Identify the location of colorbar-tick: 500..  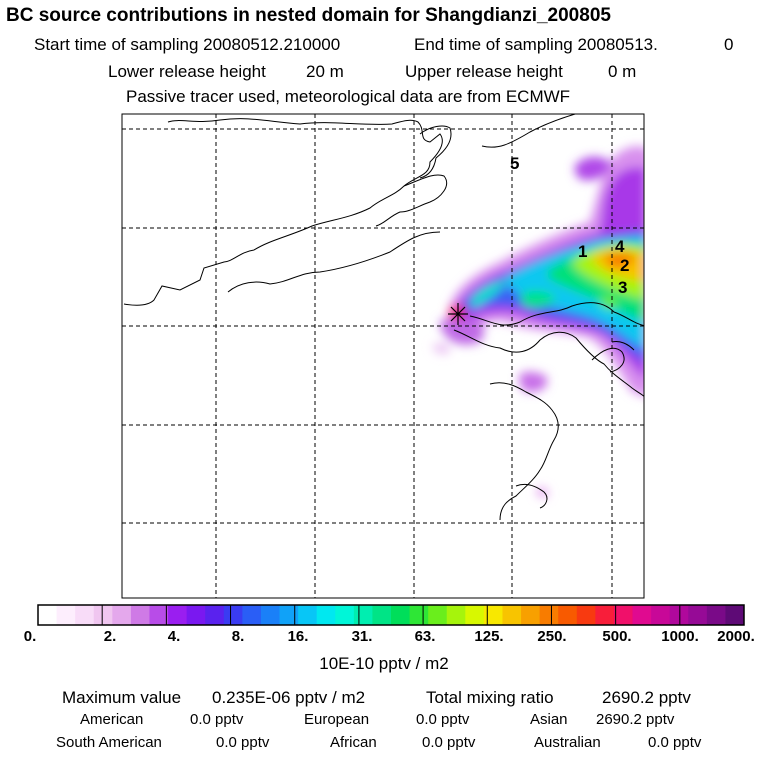
(617, 636).